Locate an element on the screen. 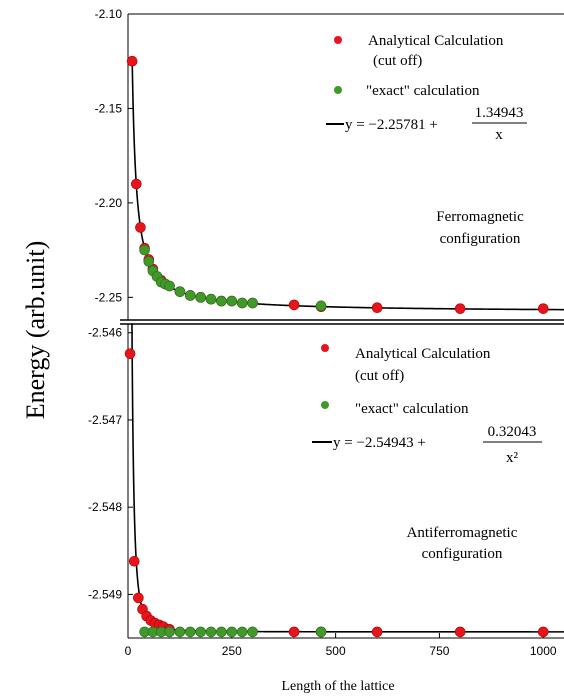 This screenshot has height=697, width=564. bottom-legend-analytical-label: Analytical Calculation is located at coordinates (423, 354).